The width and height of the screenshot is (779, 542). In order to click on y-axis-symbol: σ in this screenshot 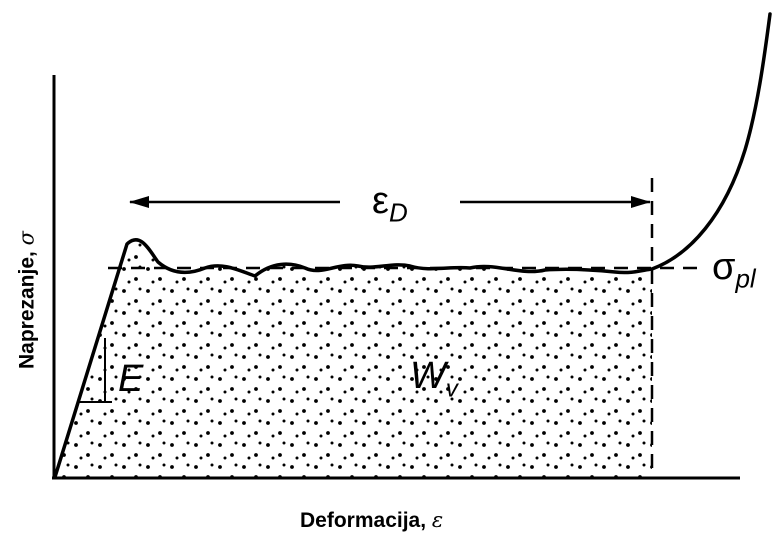, I will do `click(26, 238)`.